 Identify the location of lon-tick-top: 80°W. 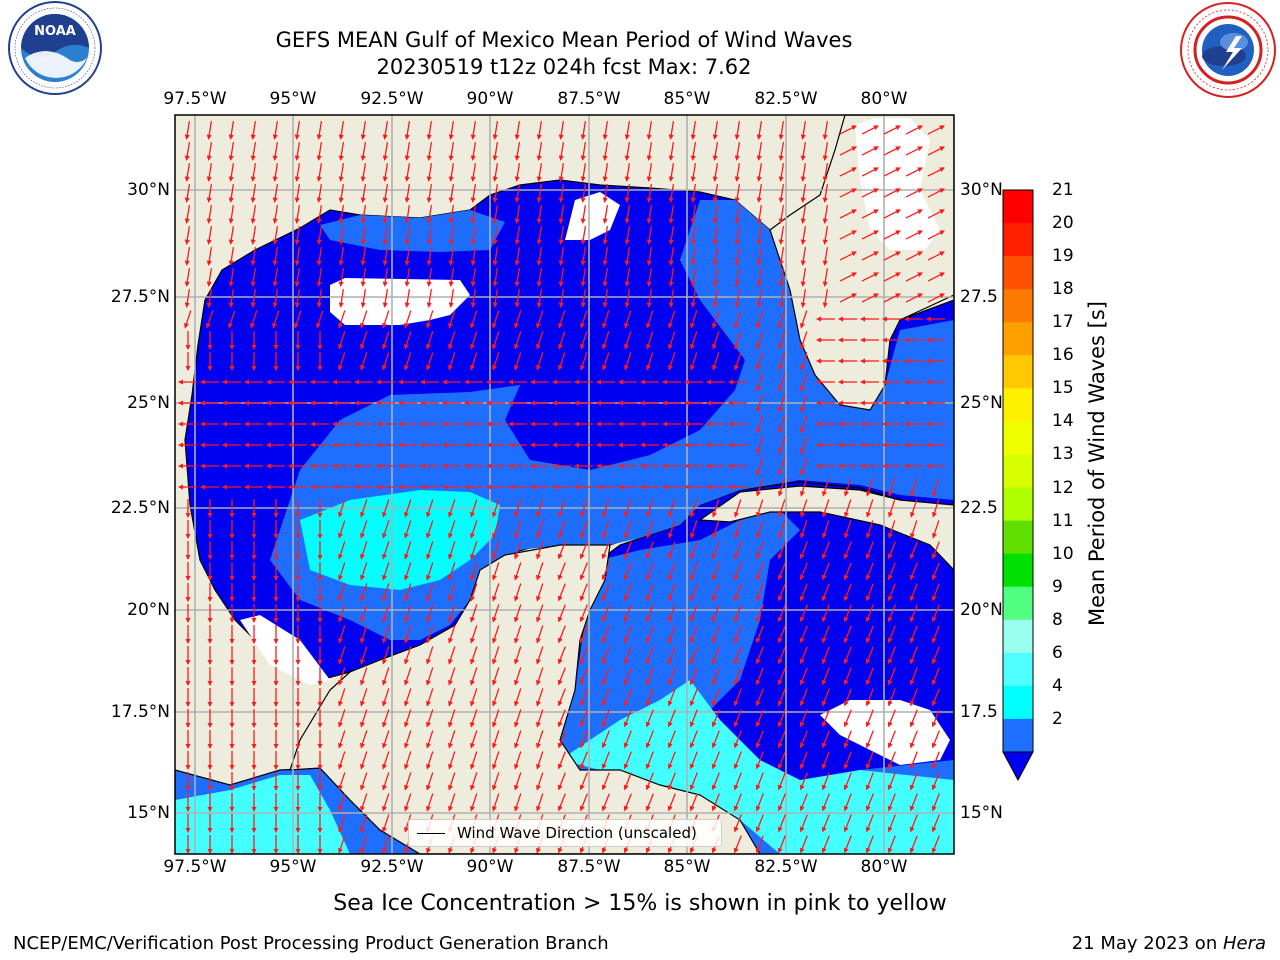
(884, 99).